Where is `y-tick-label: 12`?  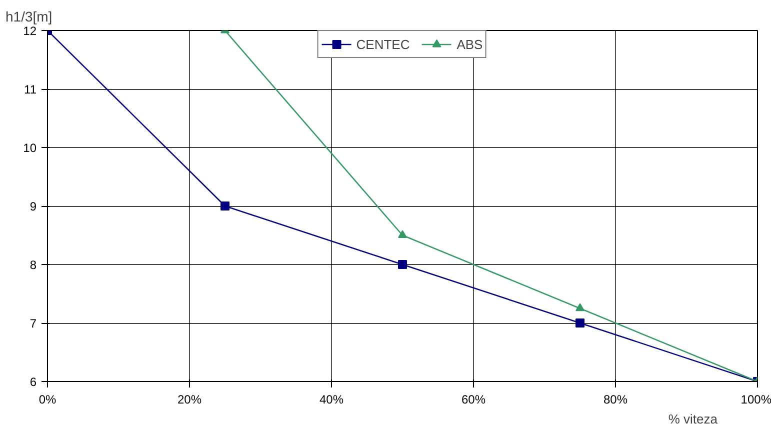
y-tick-label: 12 is located at coordinates (30, 31).